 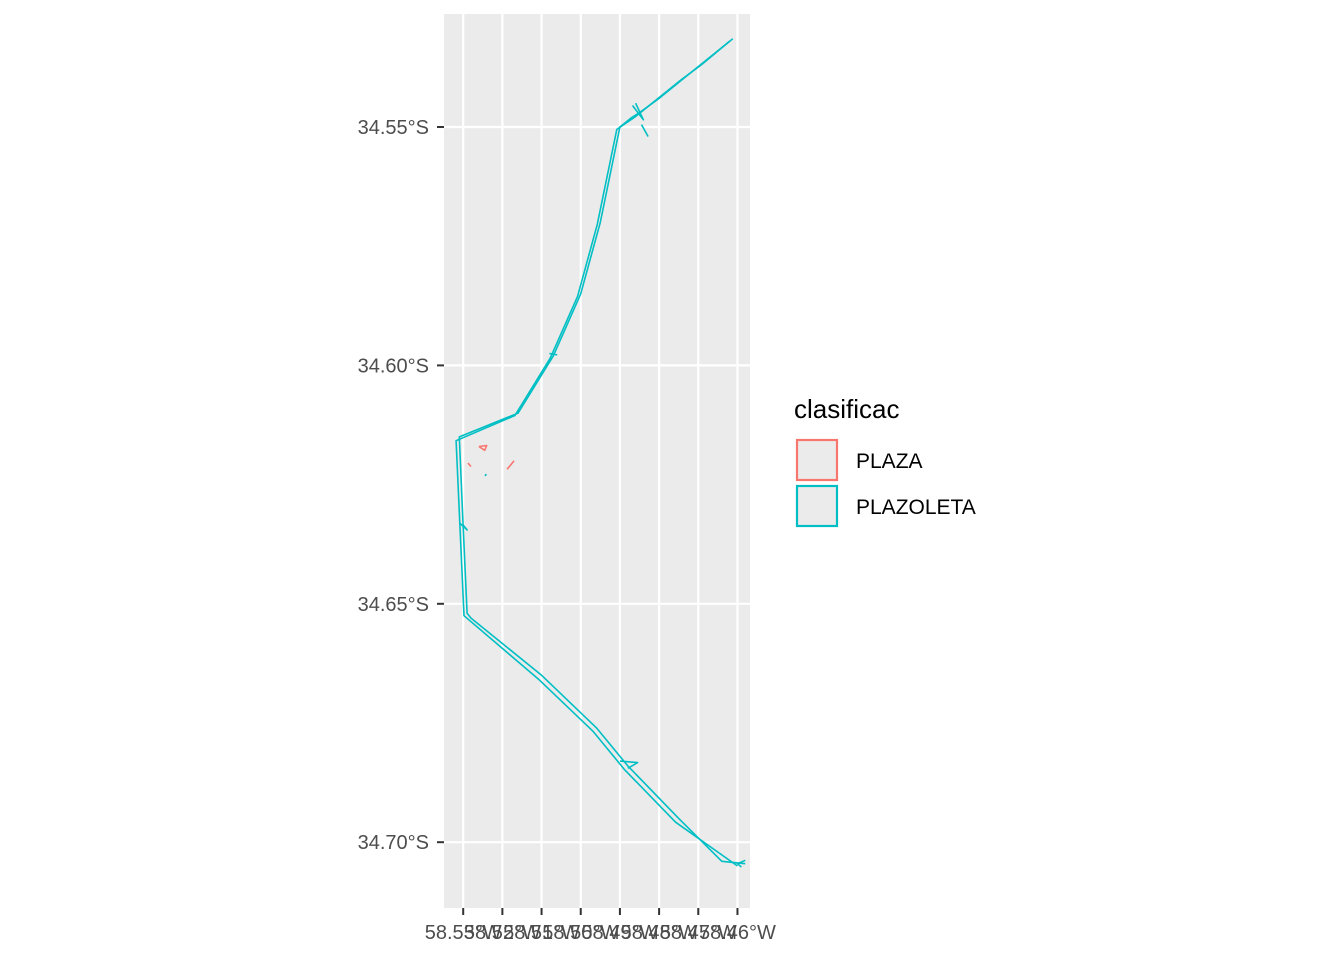 I want to click on y-tick-label: 34.55°S, so click(x=393, y=128).